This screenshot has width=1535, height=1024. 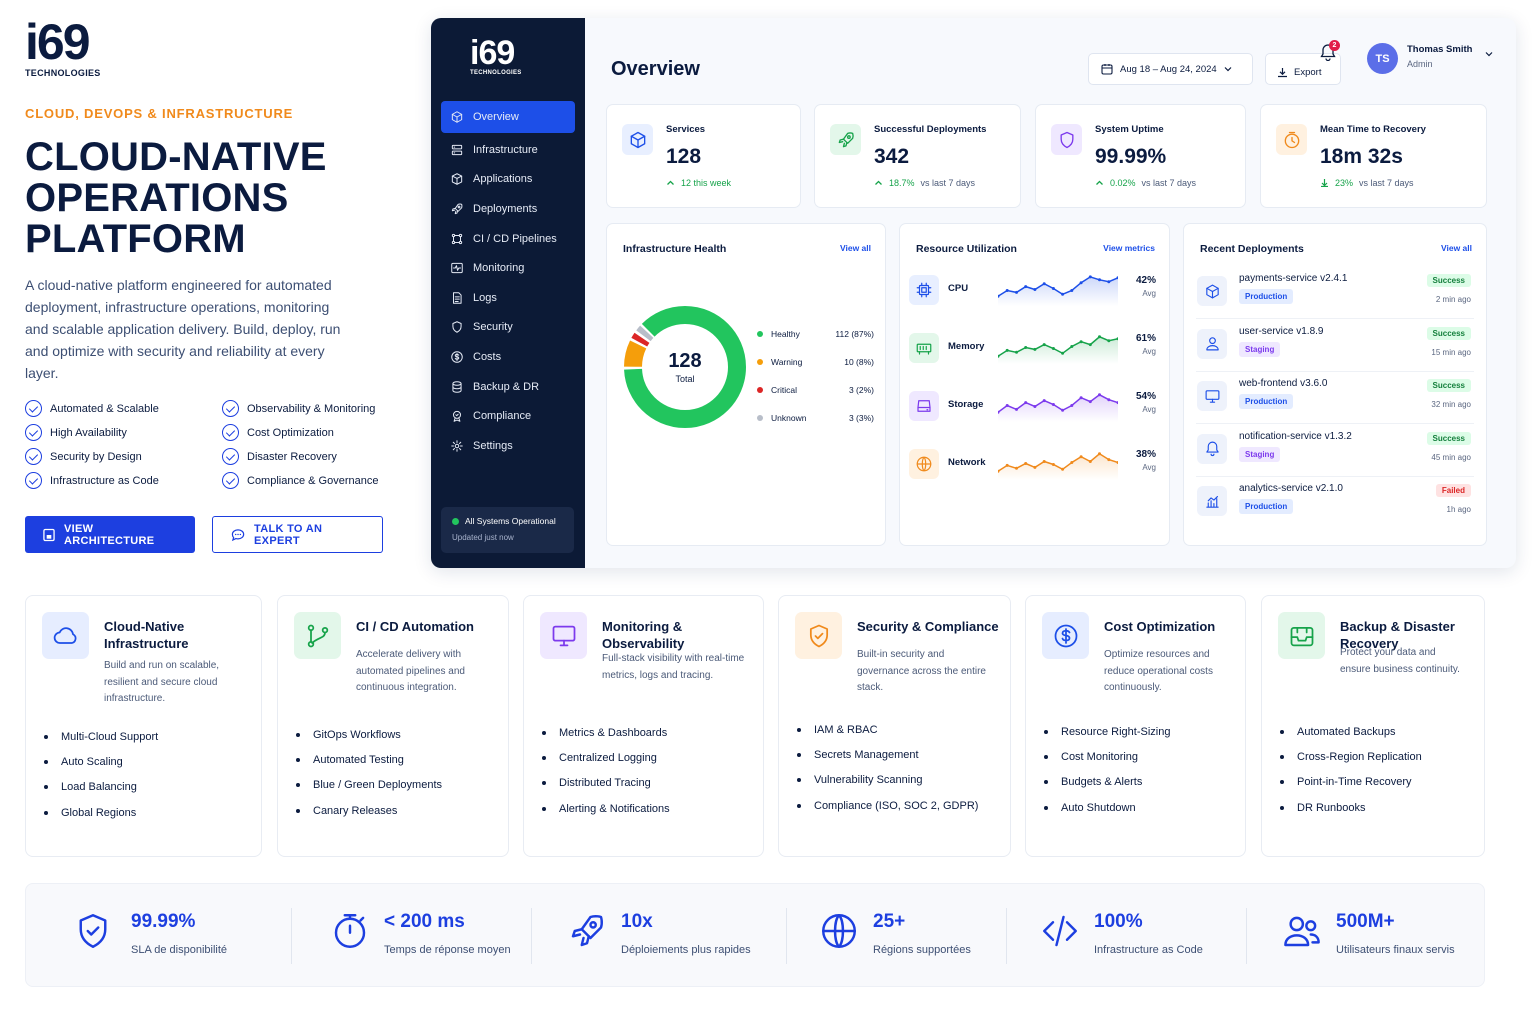 What do you see at coordinates (508, 117) in the screenshot?
I see `sidebar-item-overview: Overview` at bounding box center [508, 117].